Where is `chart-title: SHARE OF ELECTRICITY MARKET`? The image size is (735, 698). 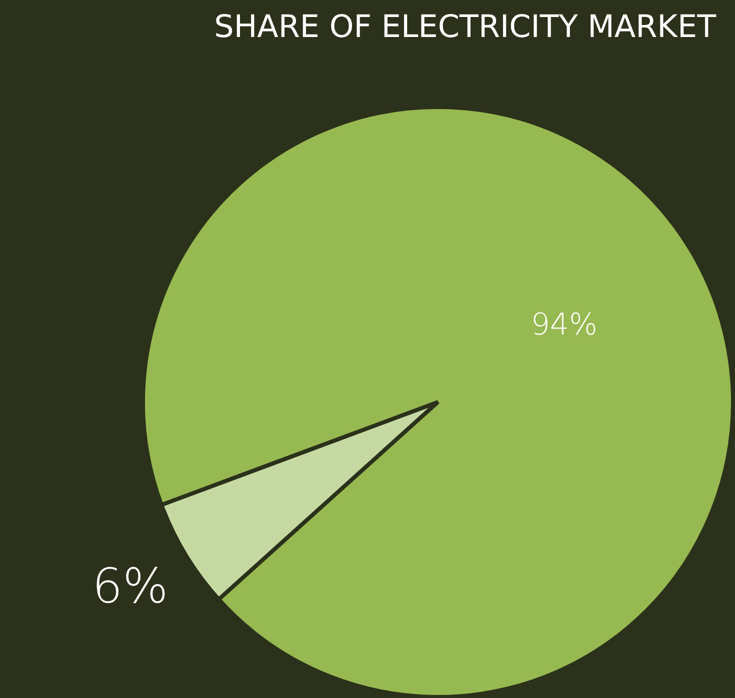
chart-title: SHARE OF ELECTRICITY MARKET is located at coordinates (466, 27).